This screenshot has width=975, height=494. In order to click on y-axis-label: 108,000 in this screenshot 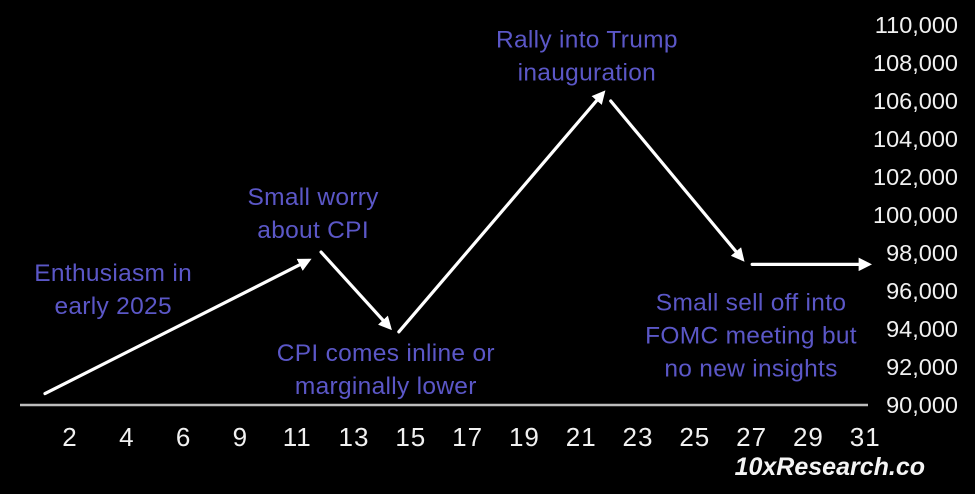, I will do `click(915, 63)`.